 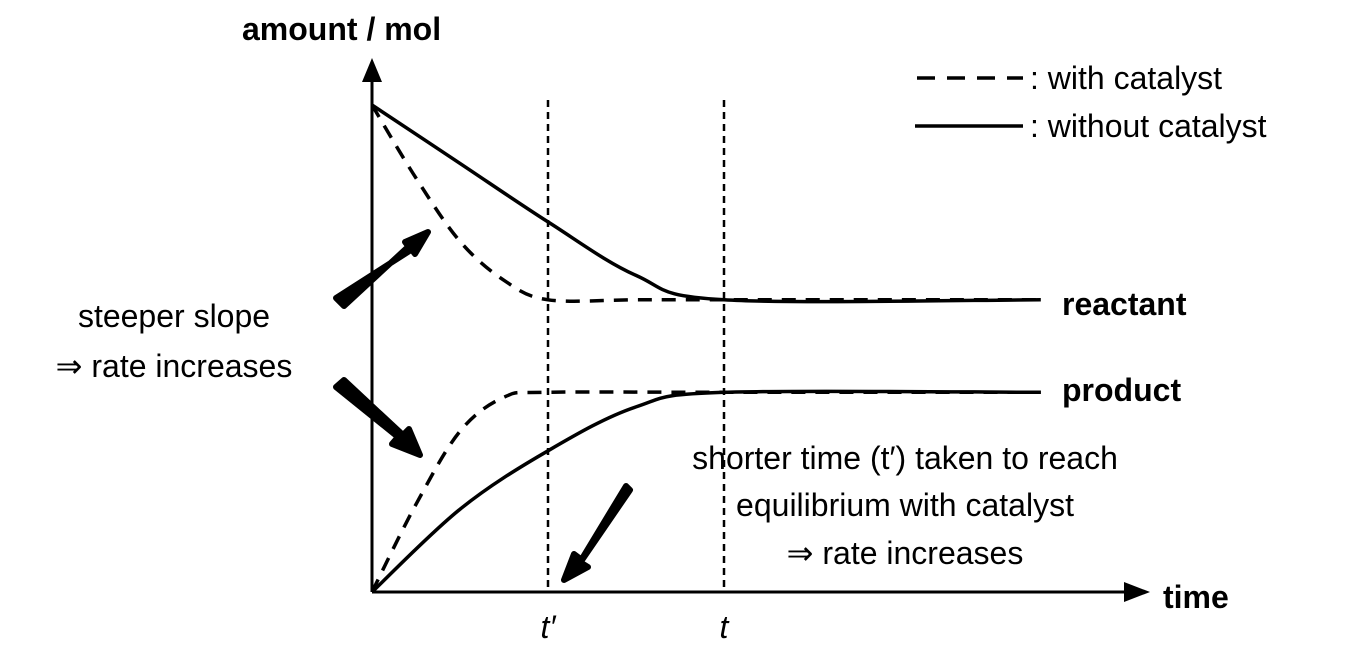 What do you see at coordinates (174, 366) in the screenshot?
I see `annotation-slope-line2: ⇒ rate increases` at bounding box center [174, 366].